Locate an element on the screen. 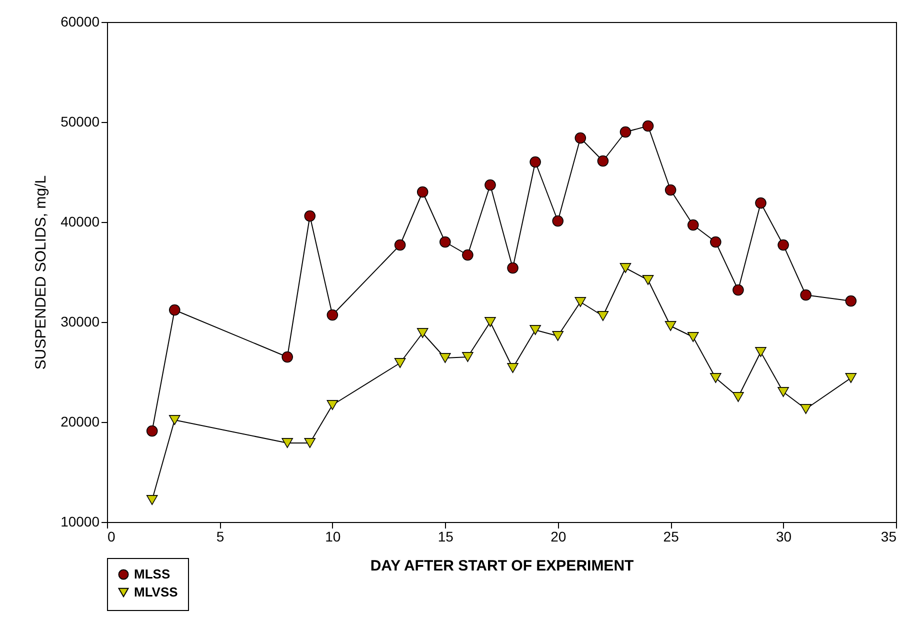 This screenshot has height=623, width=918. x-tick-label: 15 is located at coordinates (446, 536).